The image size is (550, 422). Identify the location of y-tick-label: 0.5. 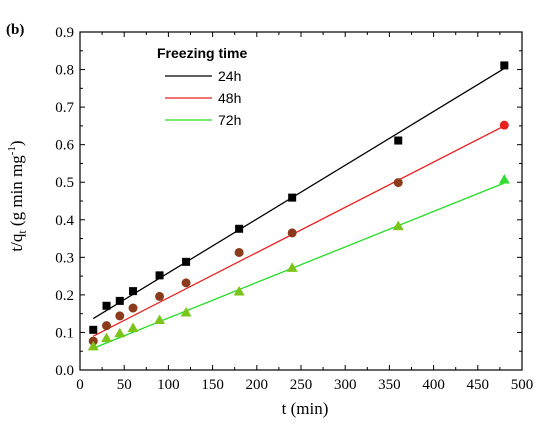
(64, 183).